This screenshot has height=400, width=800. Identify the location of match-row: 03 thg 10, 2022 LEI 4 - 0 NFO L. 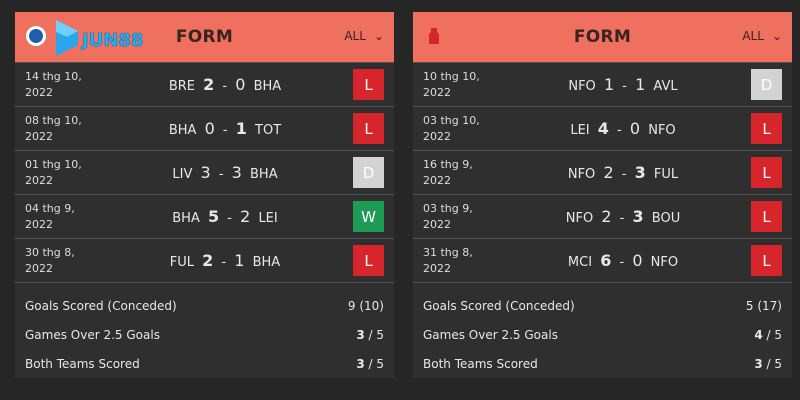
(602, 128).